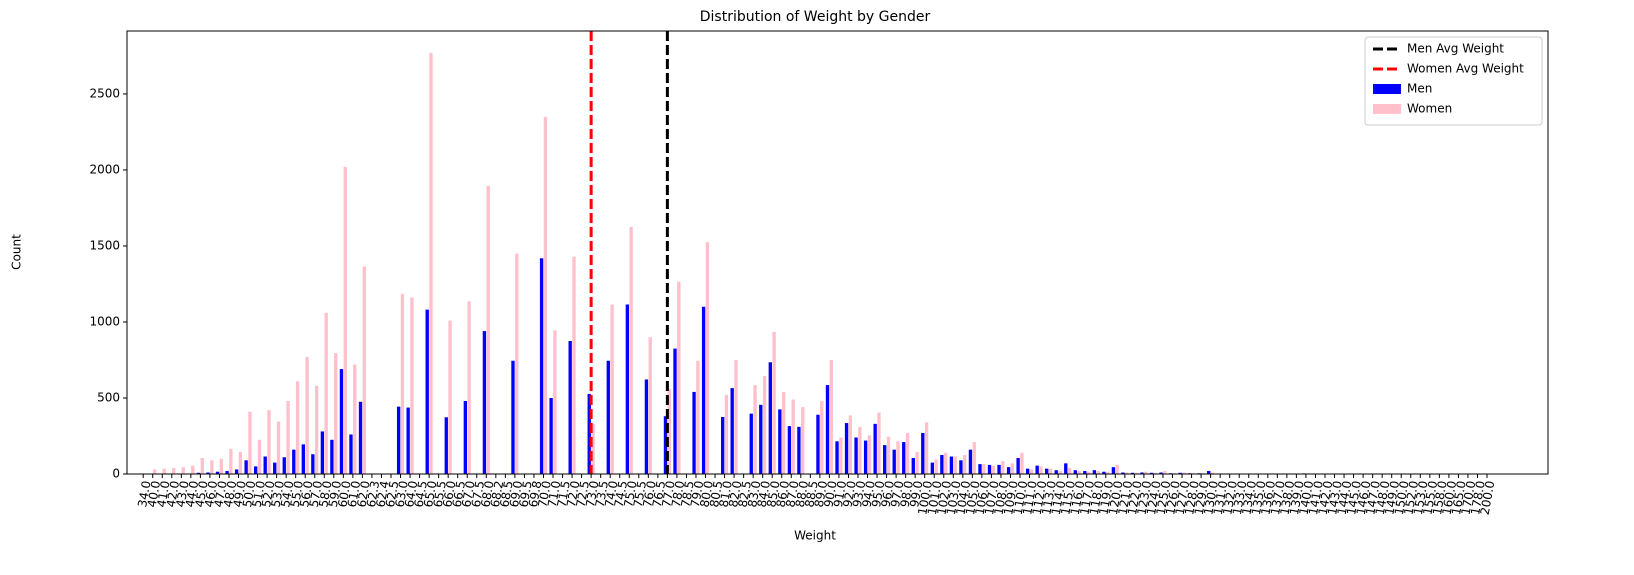  Describe the element at coordinates (104, 321) in the screenshot. I see `y-tick-label: 1000` at that location.